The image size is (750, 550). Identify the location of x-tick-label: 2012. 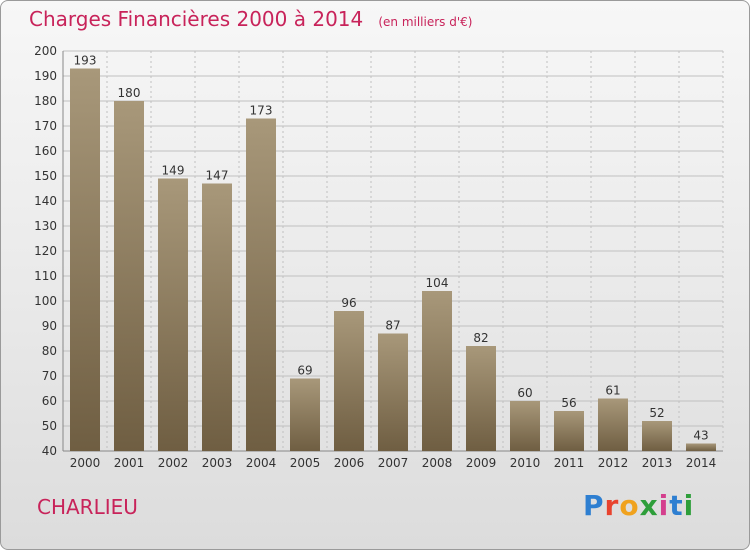
(613, 463).